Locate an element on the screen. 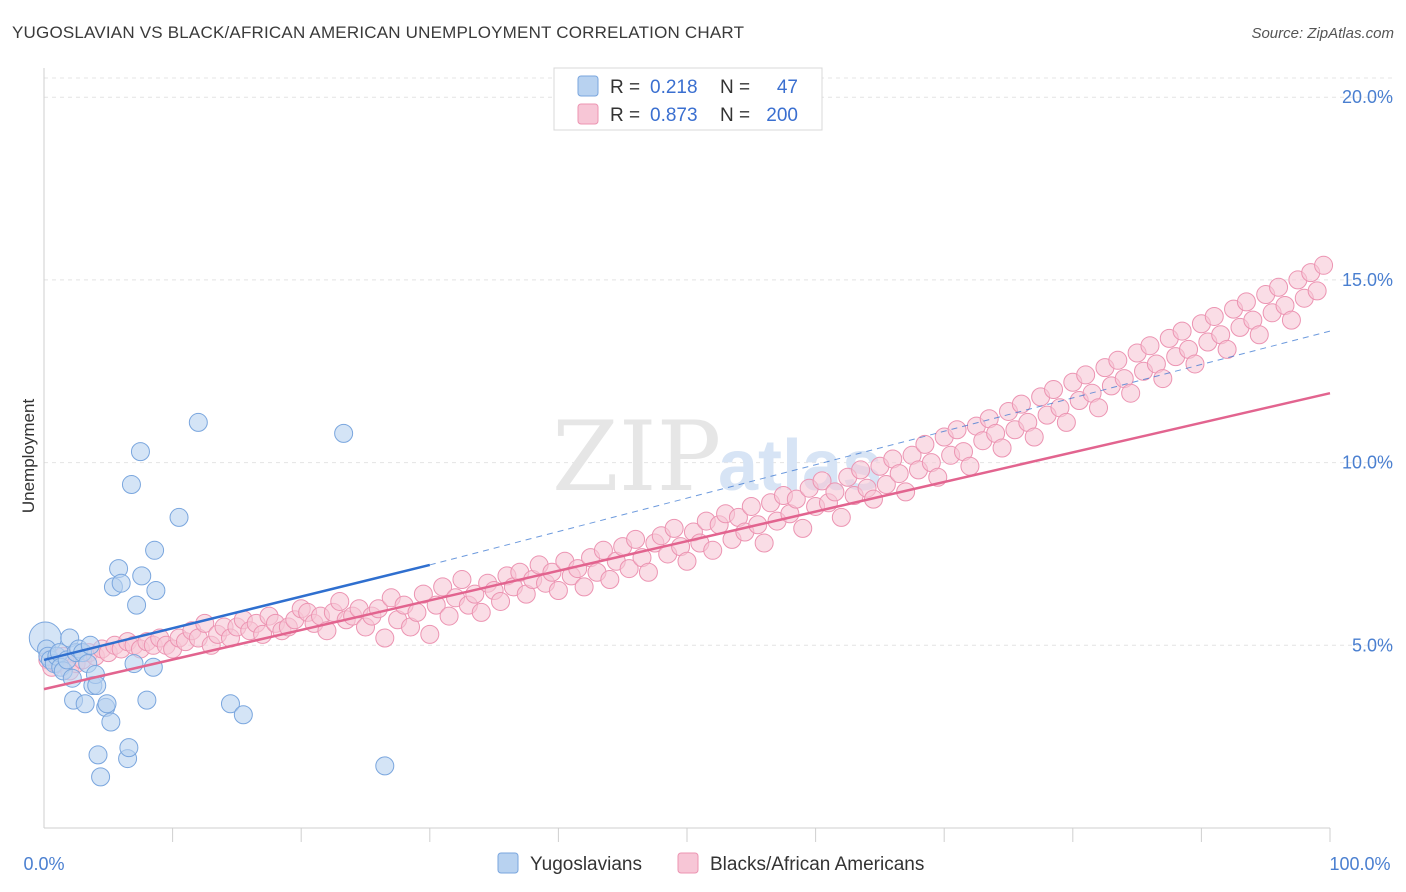 The image size is (1406, 892). y-axis-label: Unemployment is located at coordinates (28, 456).